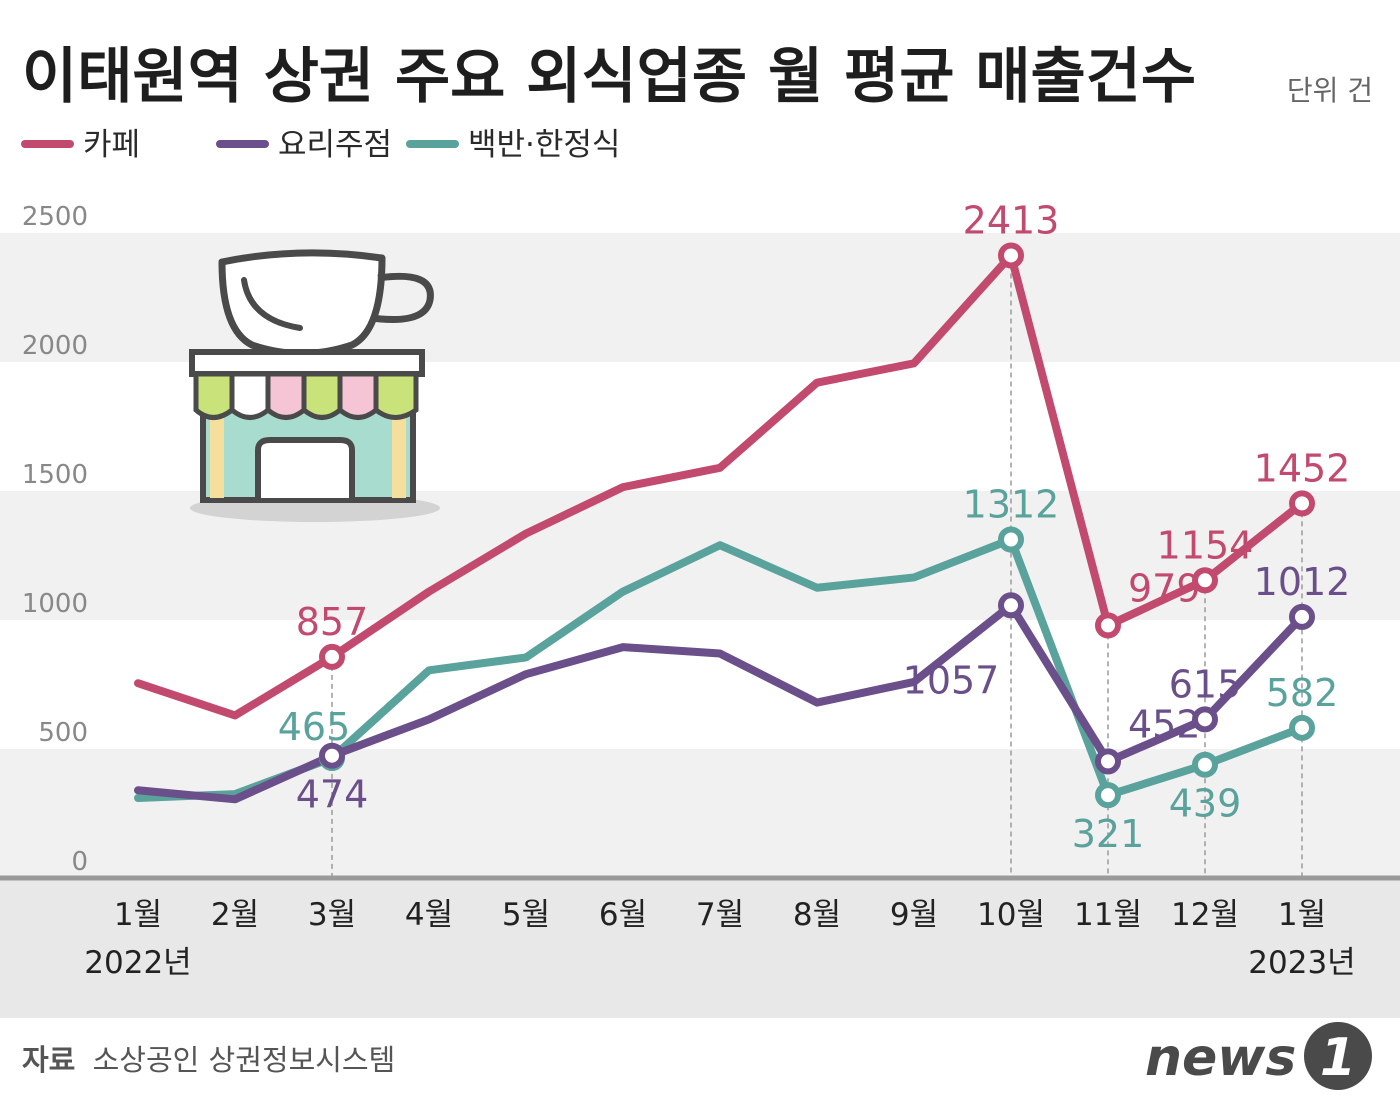 This screenshot has height=1117, width=1400. What do you see at coordinates (1302, 468) in the screenshot?
I see `data-label-cafe: 1452` at bounding box center [1302, 468].